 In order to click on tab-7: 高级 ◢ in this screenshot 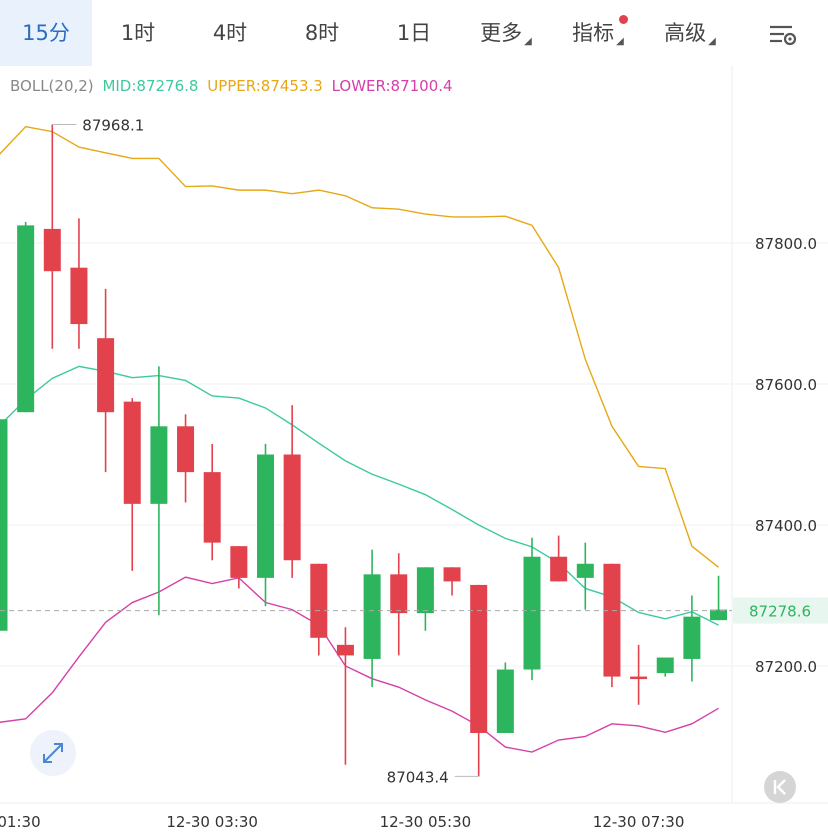, I will do `click(690, 33)`.